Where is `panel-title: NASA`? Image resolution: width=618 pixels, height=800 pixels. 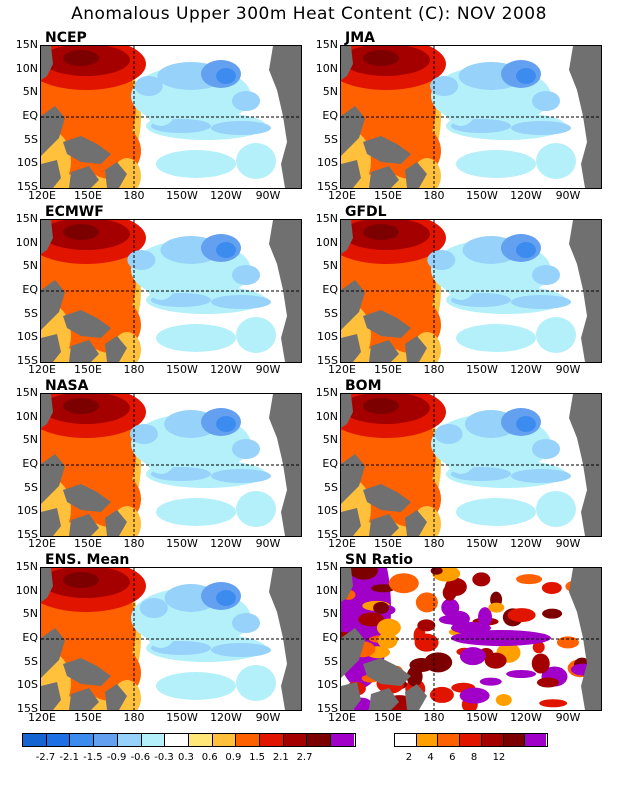 panel-title: NASA is located at coordinates (67, 386).